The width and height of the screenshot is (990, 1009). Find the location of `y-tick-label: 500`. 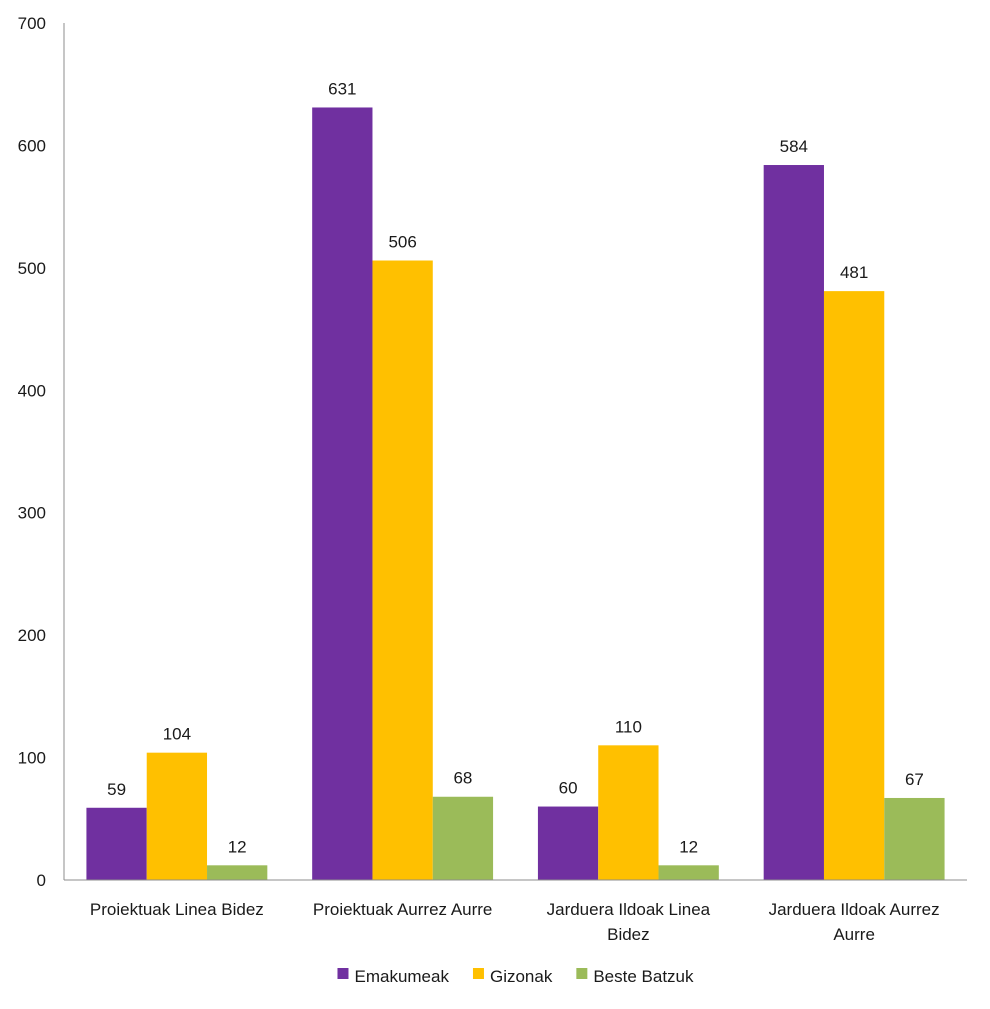

y-tick-label: 500 is located at coordinates (32, 268).